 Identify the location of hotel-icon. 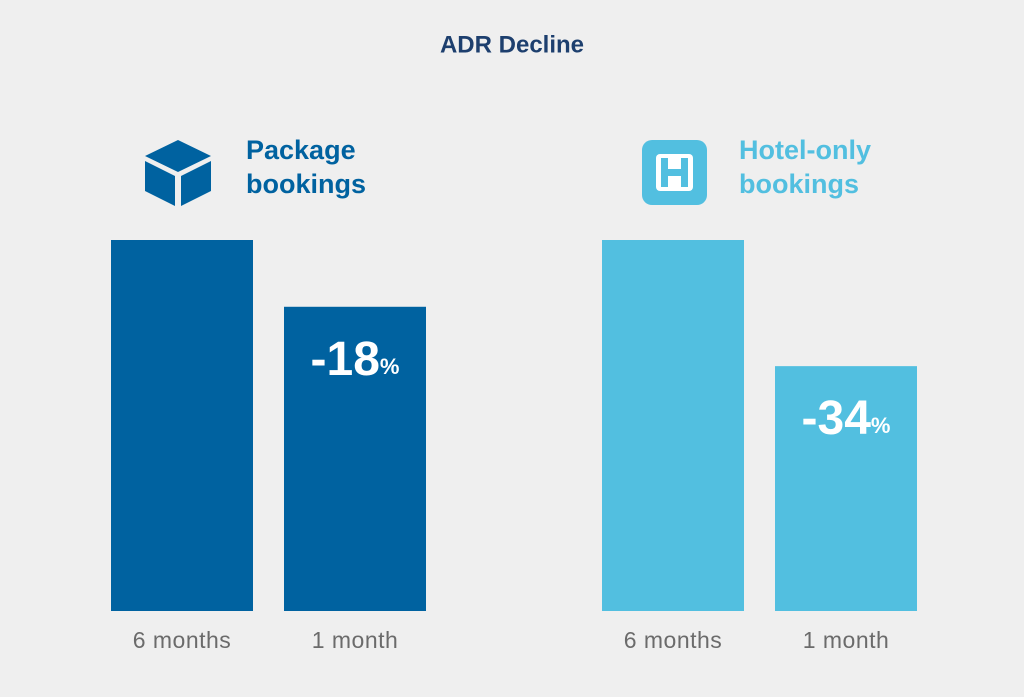
(674, 172).